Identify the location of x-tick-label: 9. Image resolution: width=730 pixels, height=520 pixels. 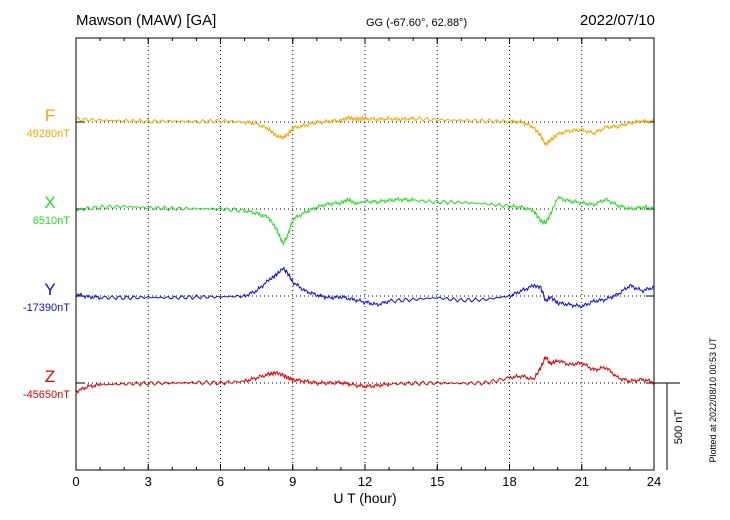
(292, 481).